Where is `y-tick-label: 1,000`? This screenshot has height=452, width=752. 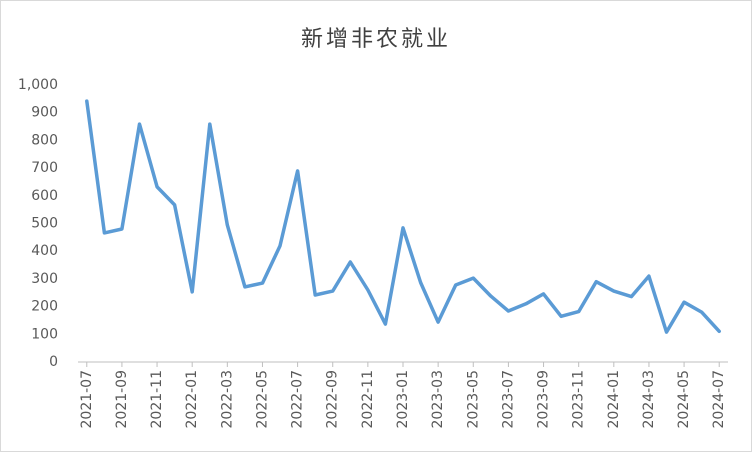
y-tick-label: 1,000 is located at coordinates (38, 85).